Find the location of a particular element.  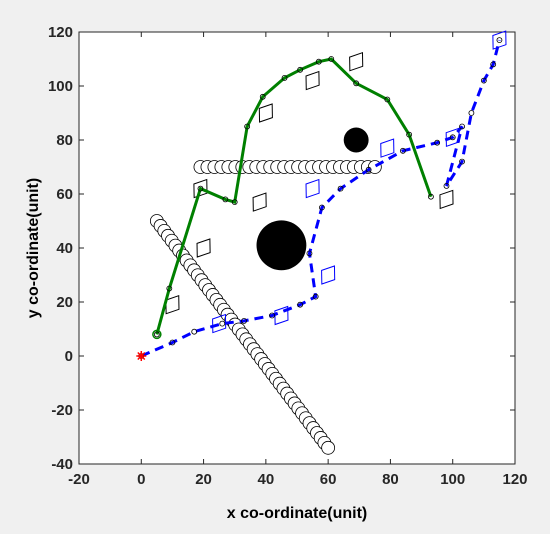

y-axis-label: y co-ordinate(unit) is located at coordinates (33, 248).